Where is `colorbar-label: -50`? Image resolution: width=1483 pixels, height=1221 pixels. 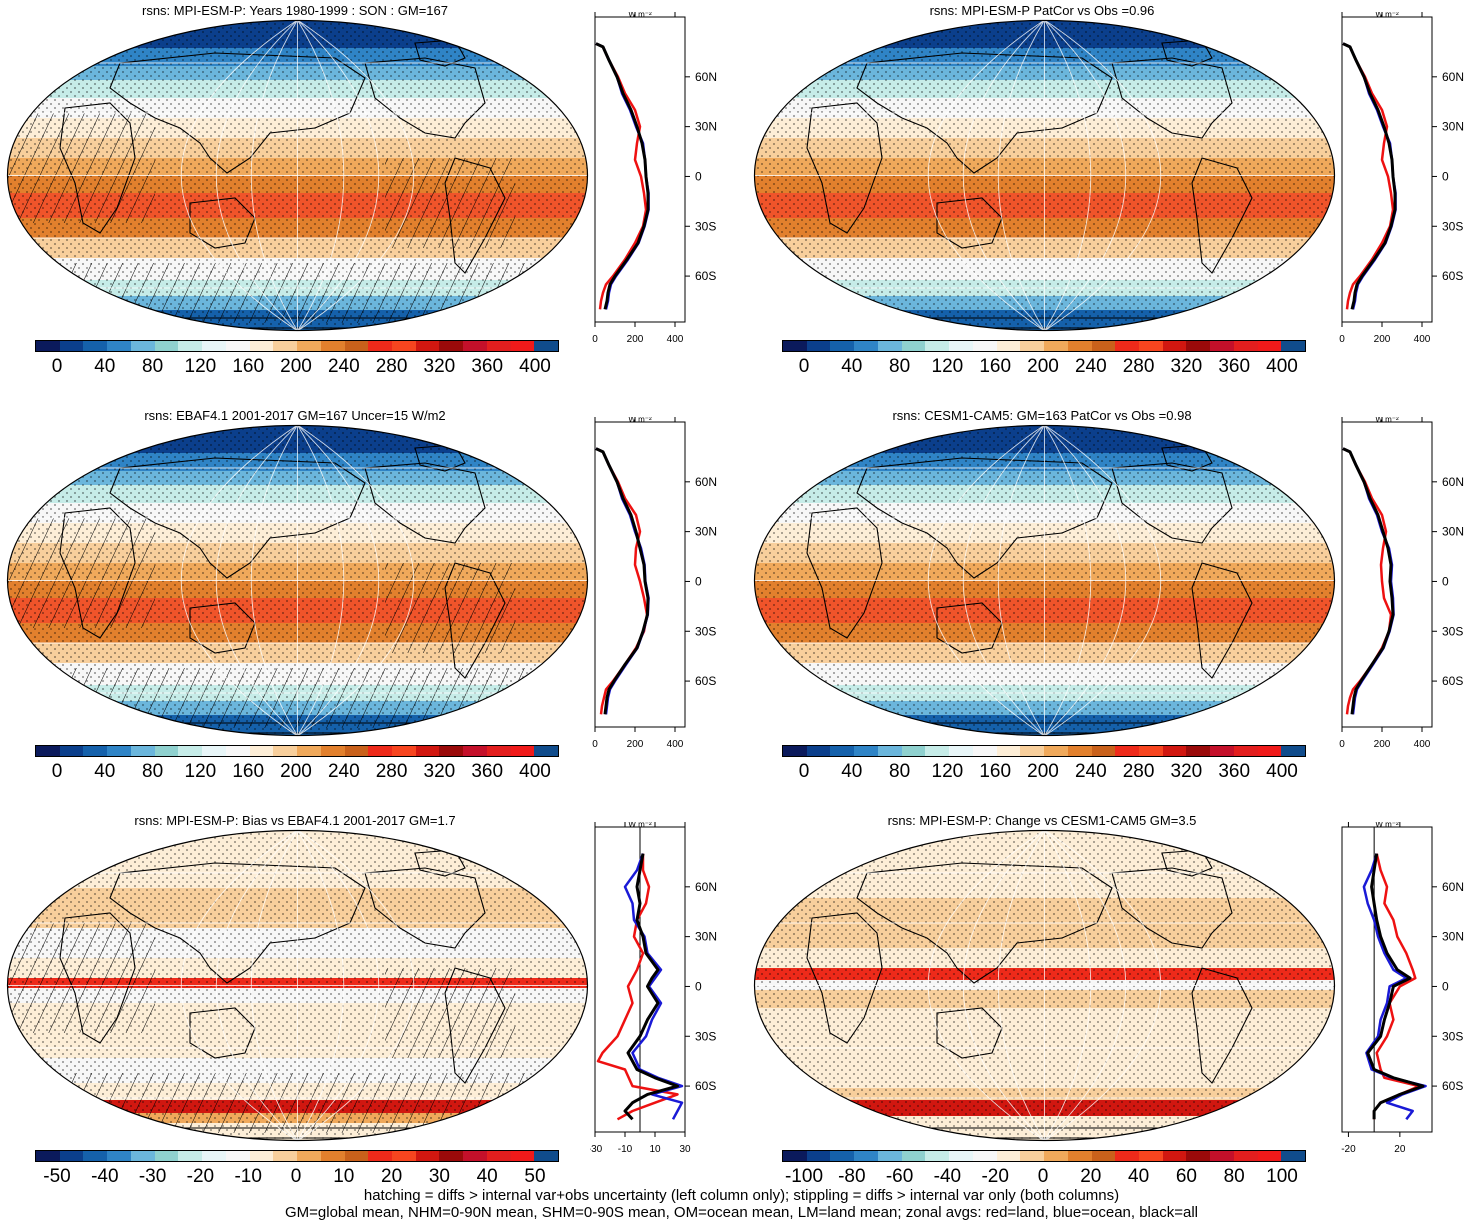
colorbar-label: -50 is located at coordinates (57, 1176).